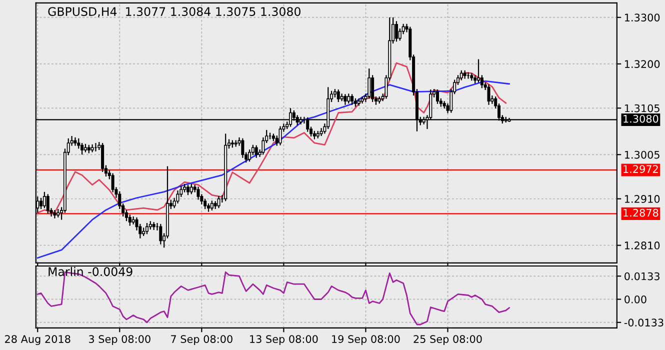  Describe the element at coordinates (642, 64) in the screenshot. I see `y-tick-label: 1.3200` at that location.